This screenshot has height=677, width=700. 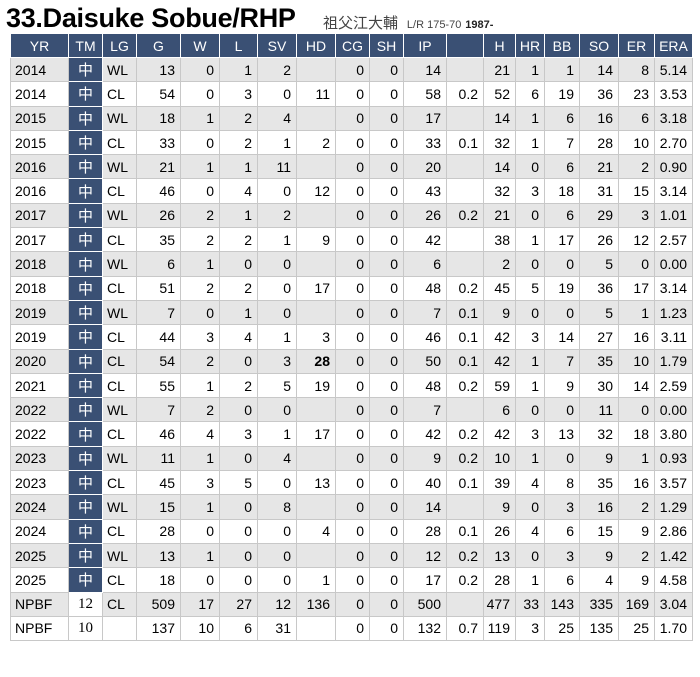 I want to click on league-leader-value: 28, so click(x=322, y=361).